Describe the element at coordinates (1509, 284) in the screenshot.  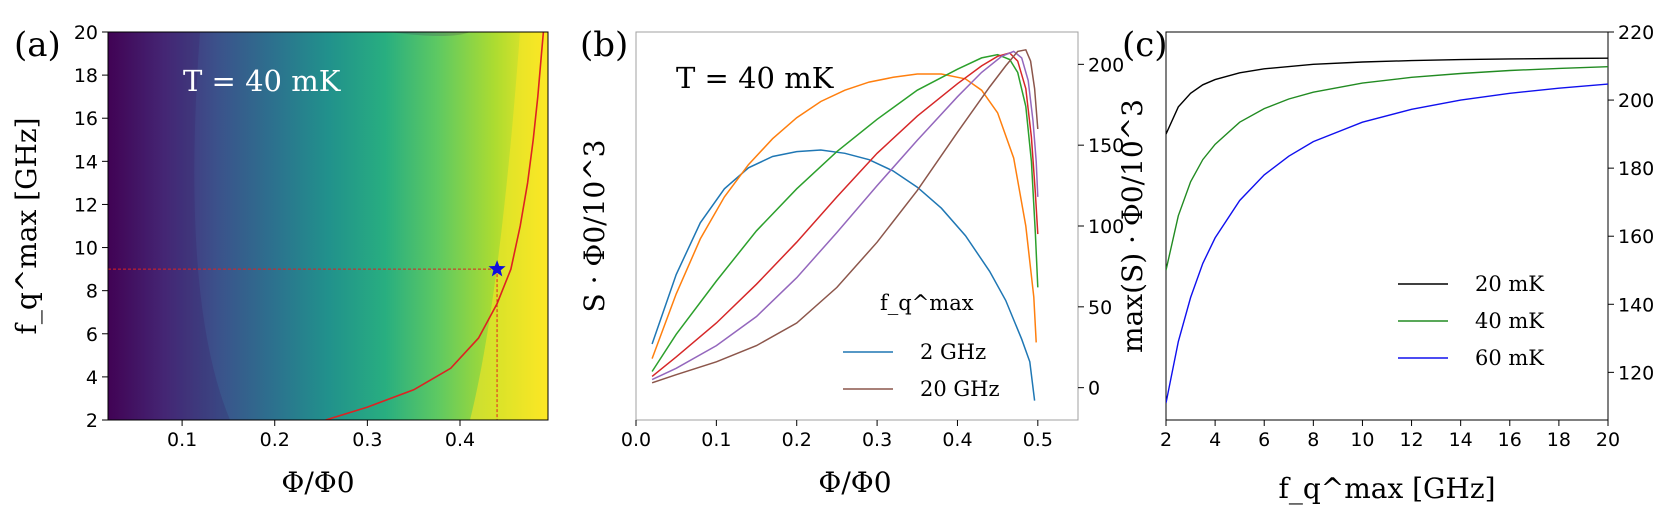
I see `legend-label: 20 mK` at that location.